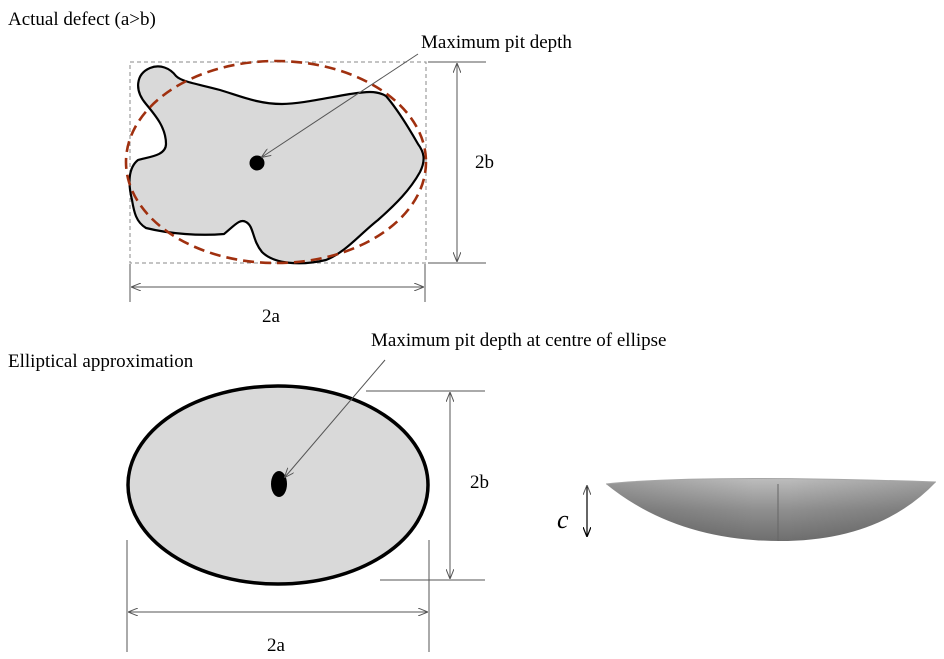 The image size is (944, 659). Describe the element at coordinates (771, 509) in the screenshot. I see `pit-bowl-shading` at that location.